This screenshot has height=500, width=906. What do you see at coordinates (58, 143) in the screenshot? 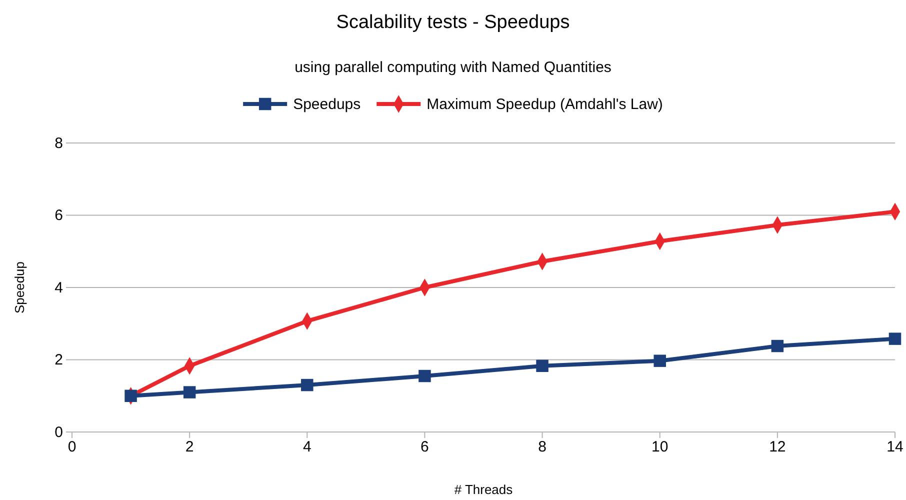
I see `y-tick-label: 8` at bounding box center [58, 143].